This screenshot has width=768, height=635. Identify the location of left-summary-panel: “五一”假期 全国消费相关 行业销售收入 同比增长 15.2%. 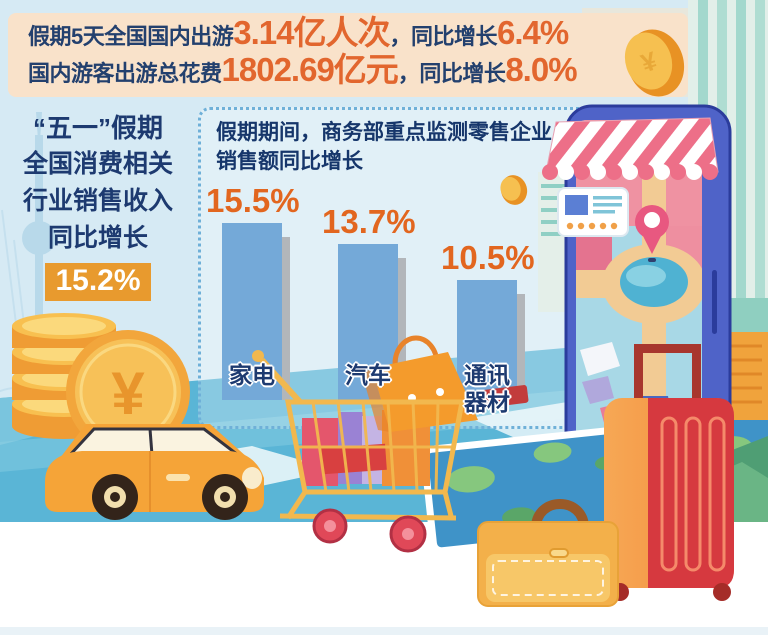
(98, 205).